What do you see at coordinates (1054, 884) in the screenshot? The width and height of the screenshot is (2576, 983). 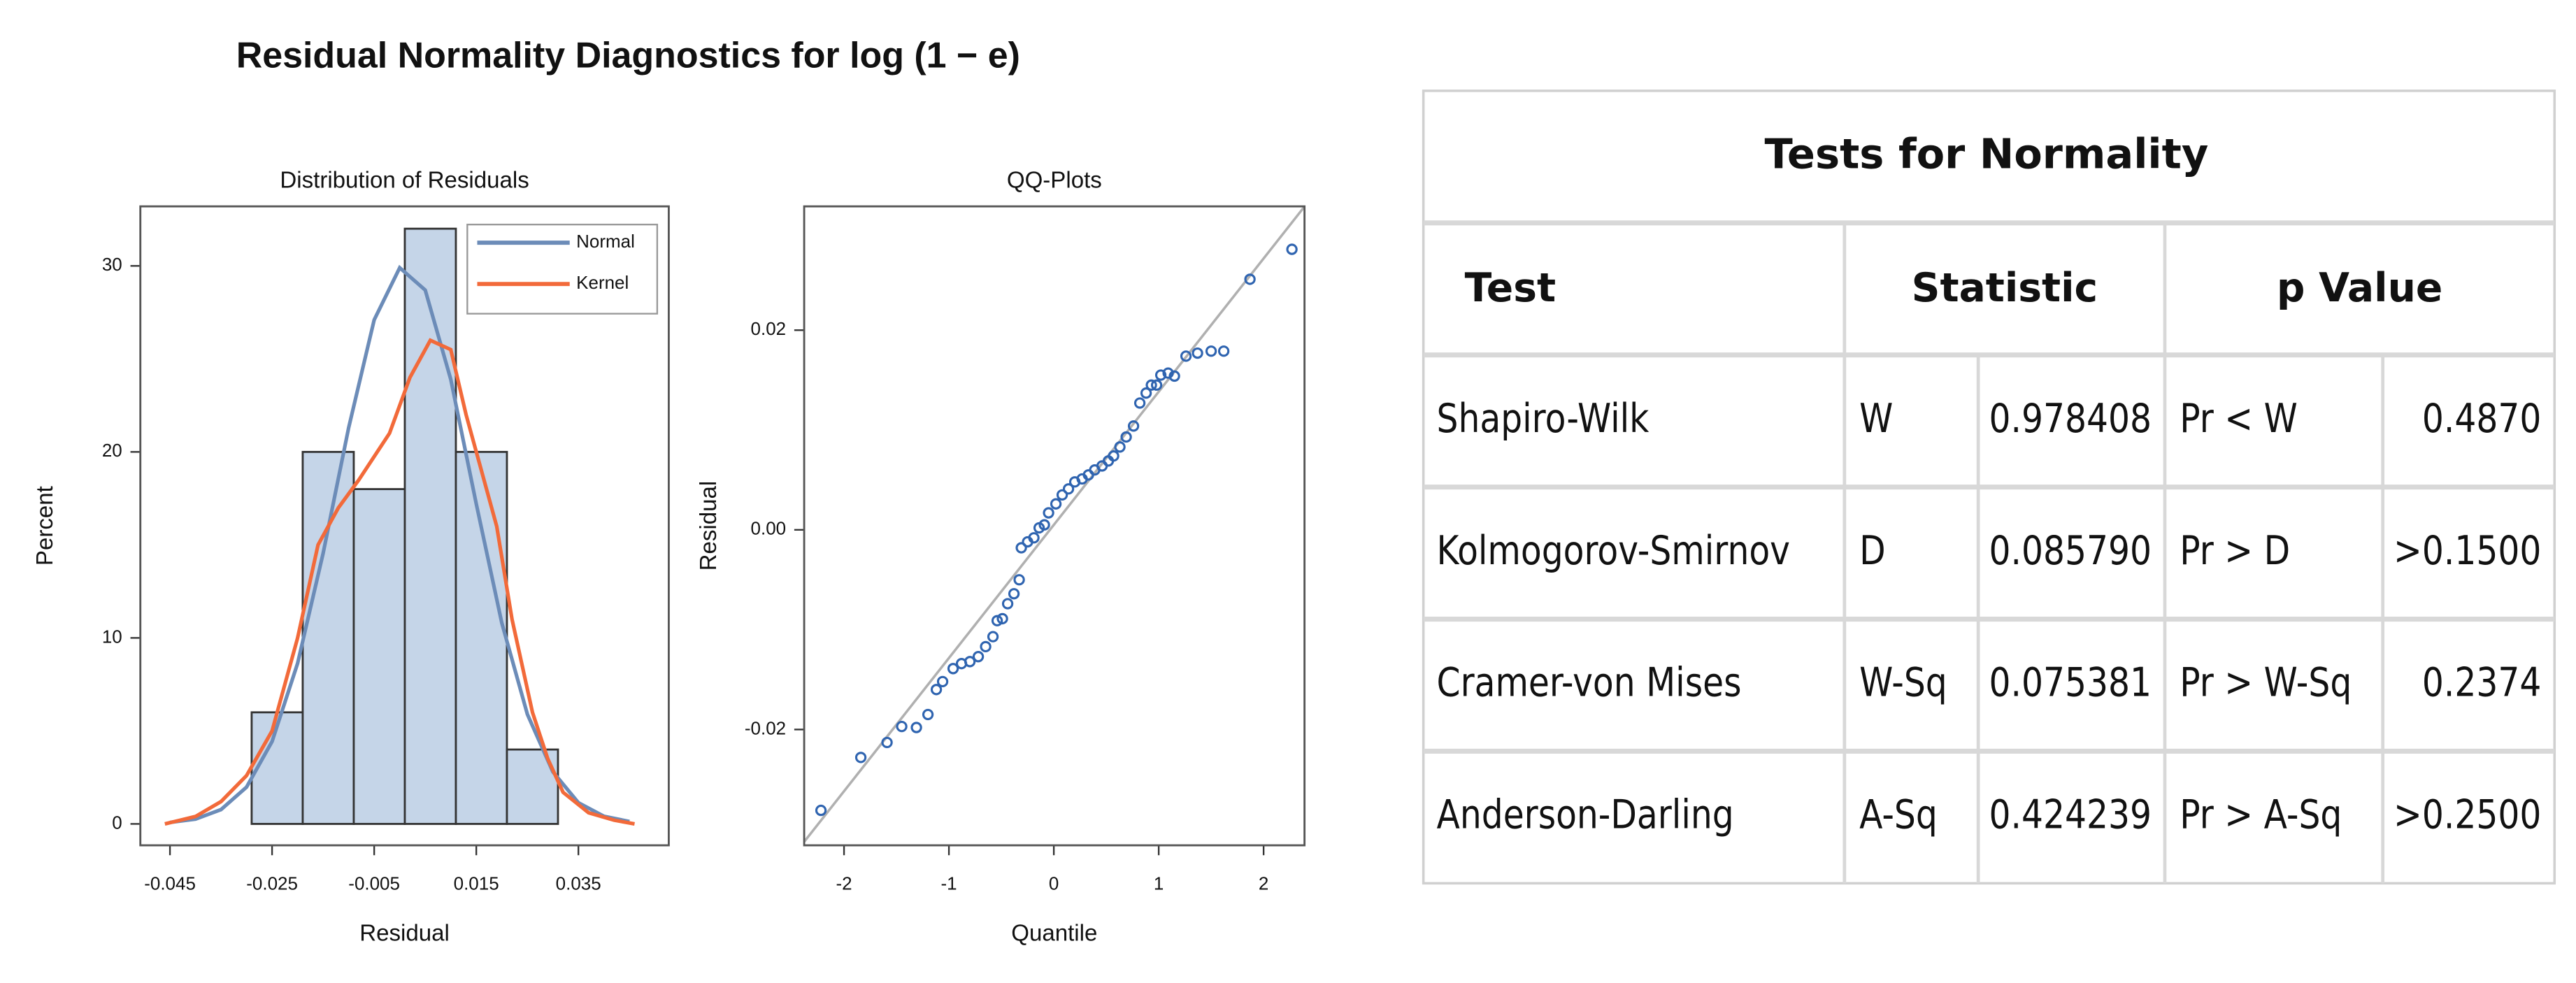 I see `x-tick-label: 0` at bounding box center [1054, 884].